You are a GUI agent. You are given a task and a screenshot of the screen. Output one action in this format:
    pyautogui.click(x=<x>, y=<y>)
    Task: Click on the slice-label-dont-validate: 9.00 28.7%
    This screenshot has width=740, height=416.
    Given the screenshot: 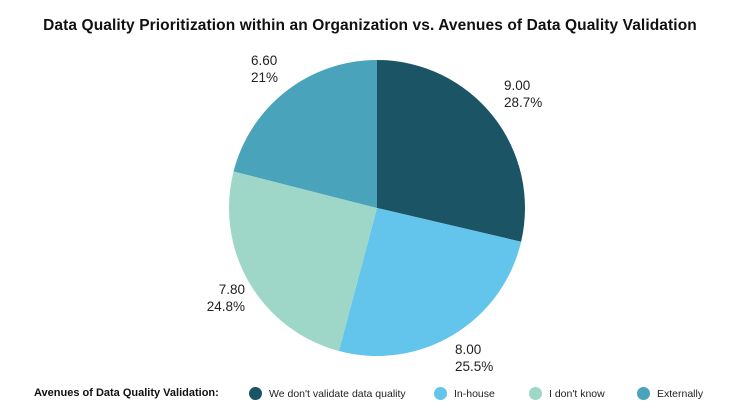 What is the action you would take?
    pyautogui.click(x=523, y=94)
    